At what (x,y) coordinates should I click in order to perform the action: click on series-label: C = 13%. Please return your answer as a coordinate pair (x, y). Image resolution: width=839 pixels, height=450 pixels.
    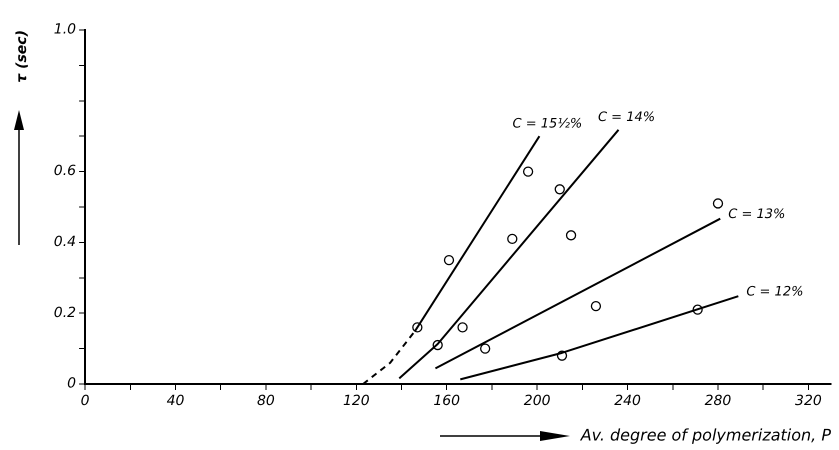
    Looking at the image, I should click on (757, 214).